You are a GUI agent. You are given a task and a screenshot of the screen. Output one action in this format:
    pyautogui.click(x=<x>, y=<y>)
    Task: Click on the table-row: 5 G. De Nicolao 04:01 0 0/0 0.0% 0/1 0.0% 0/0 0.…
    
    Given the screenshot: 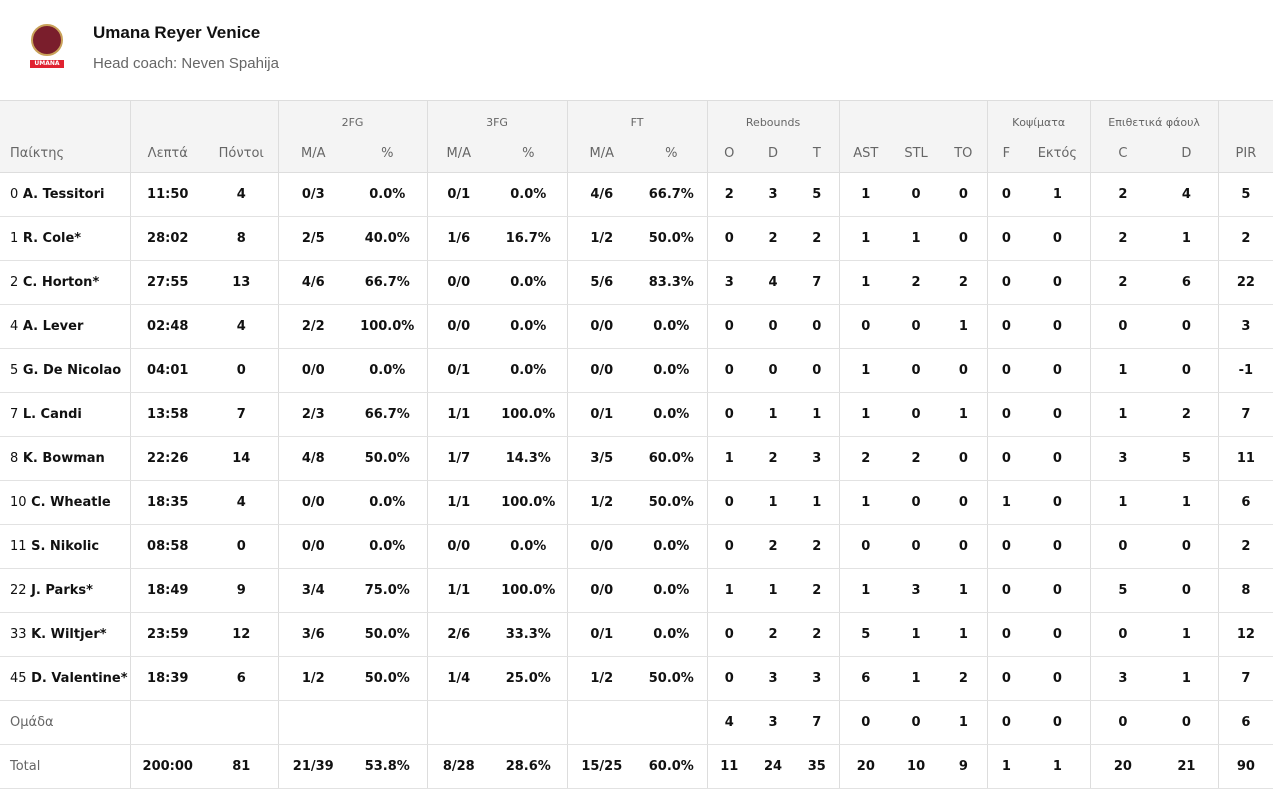 What is the action you would take?
    pyautogui.click(x=636, y=370)
    